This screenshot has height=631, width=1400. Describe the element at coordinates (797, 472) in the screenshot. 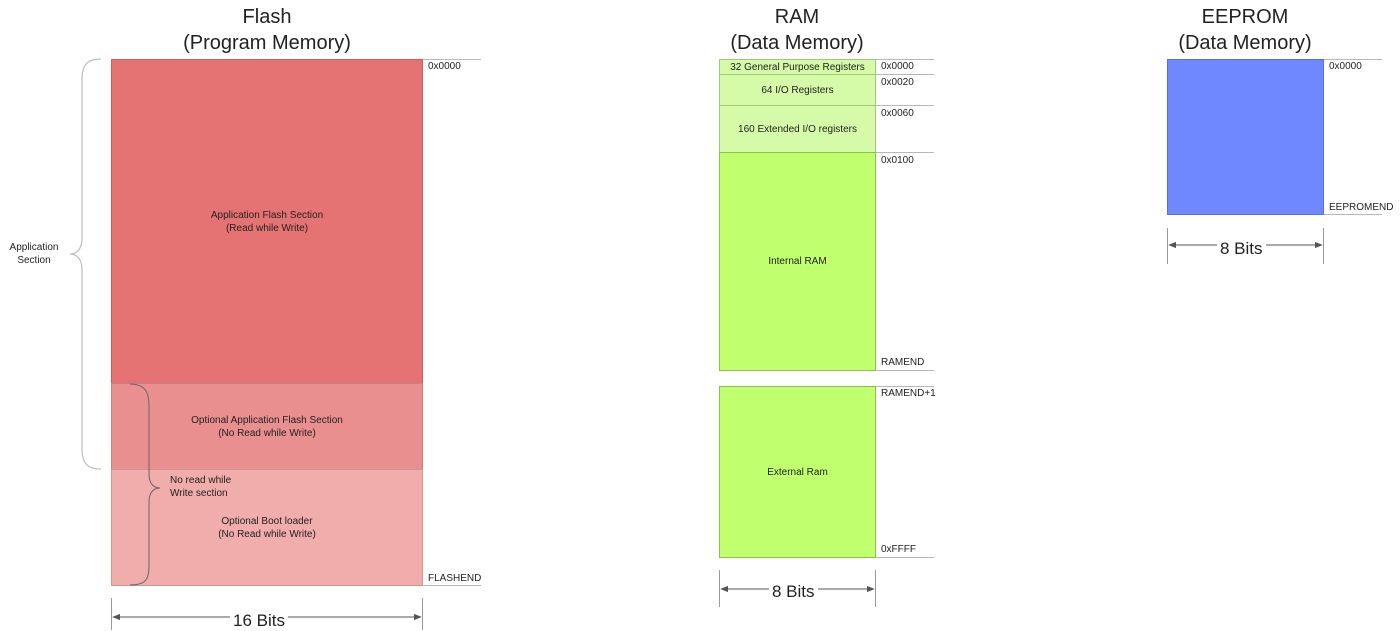

I see `ram-external: External Ram` at that location.